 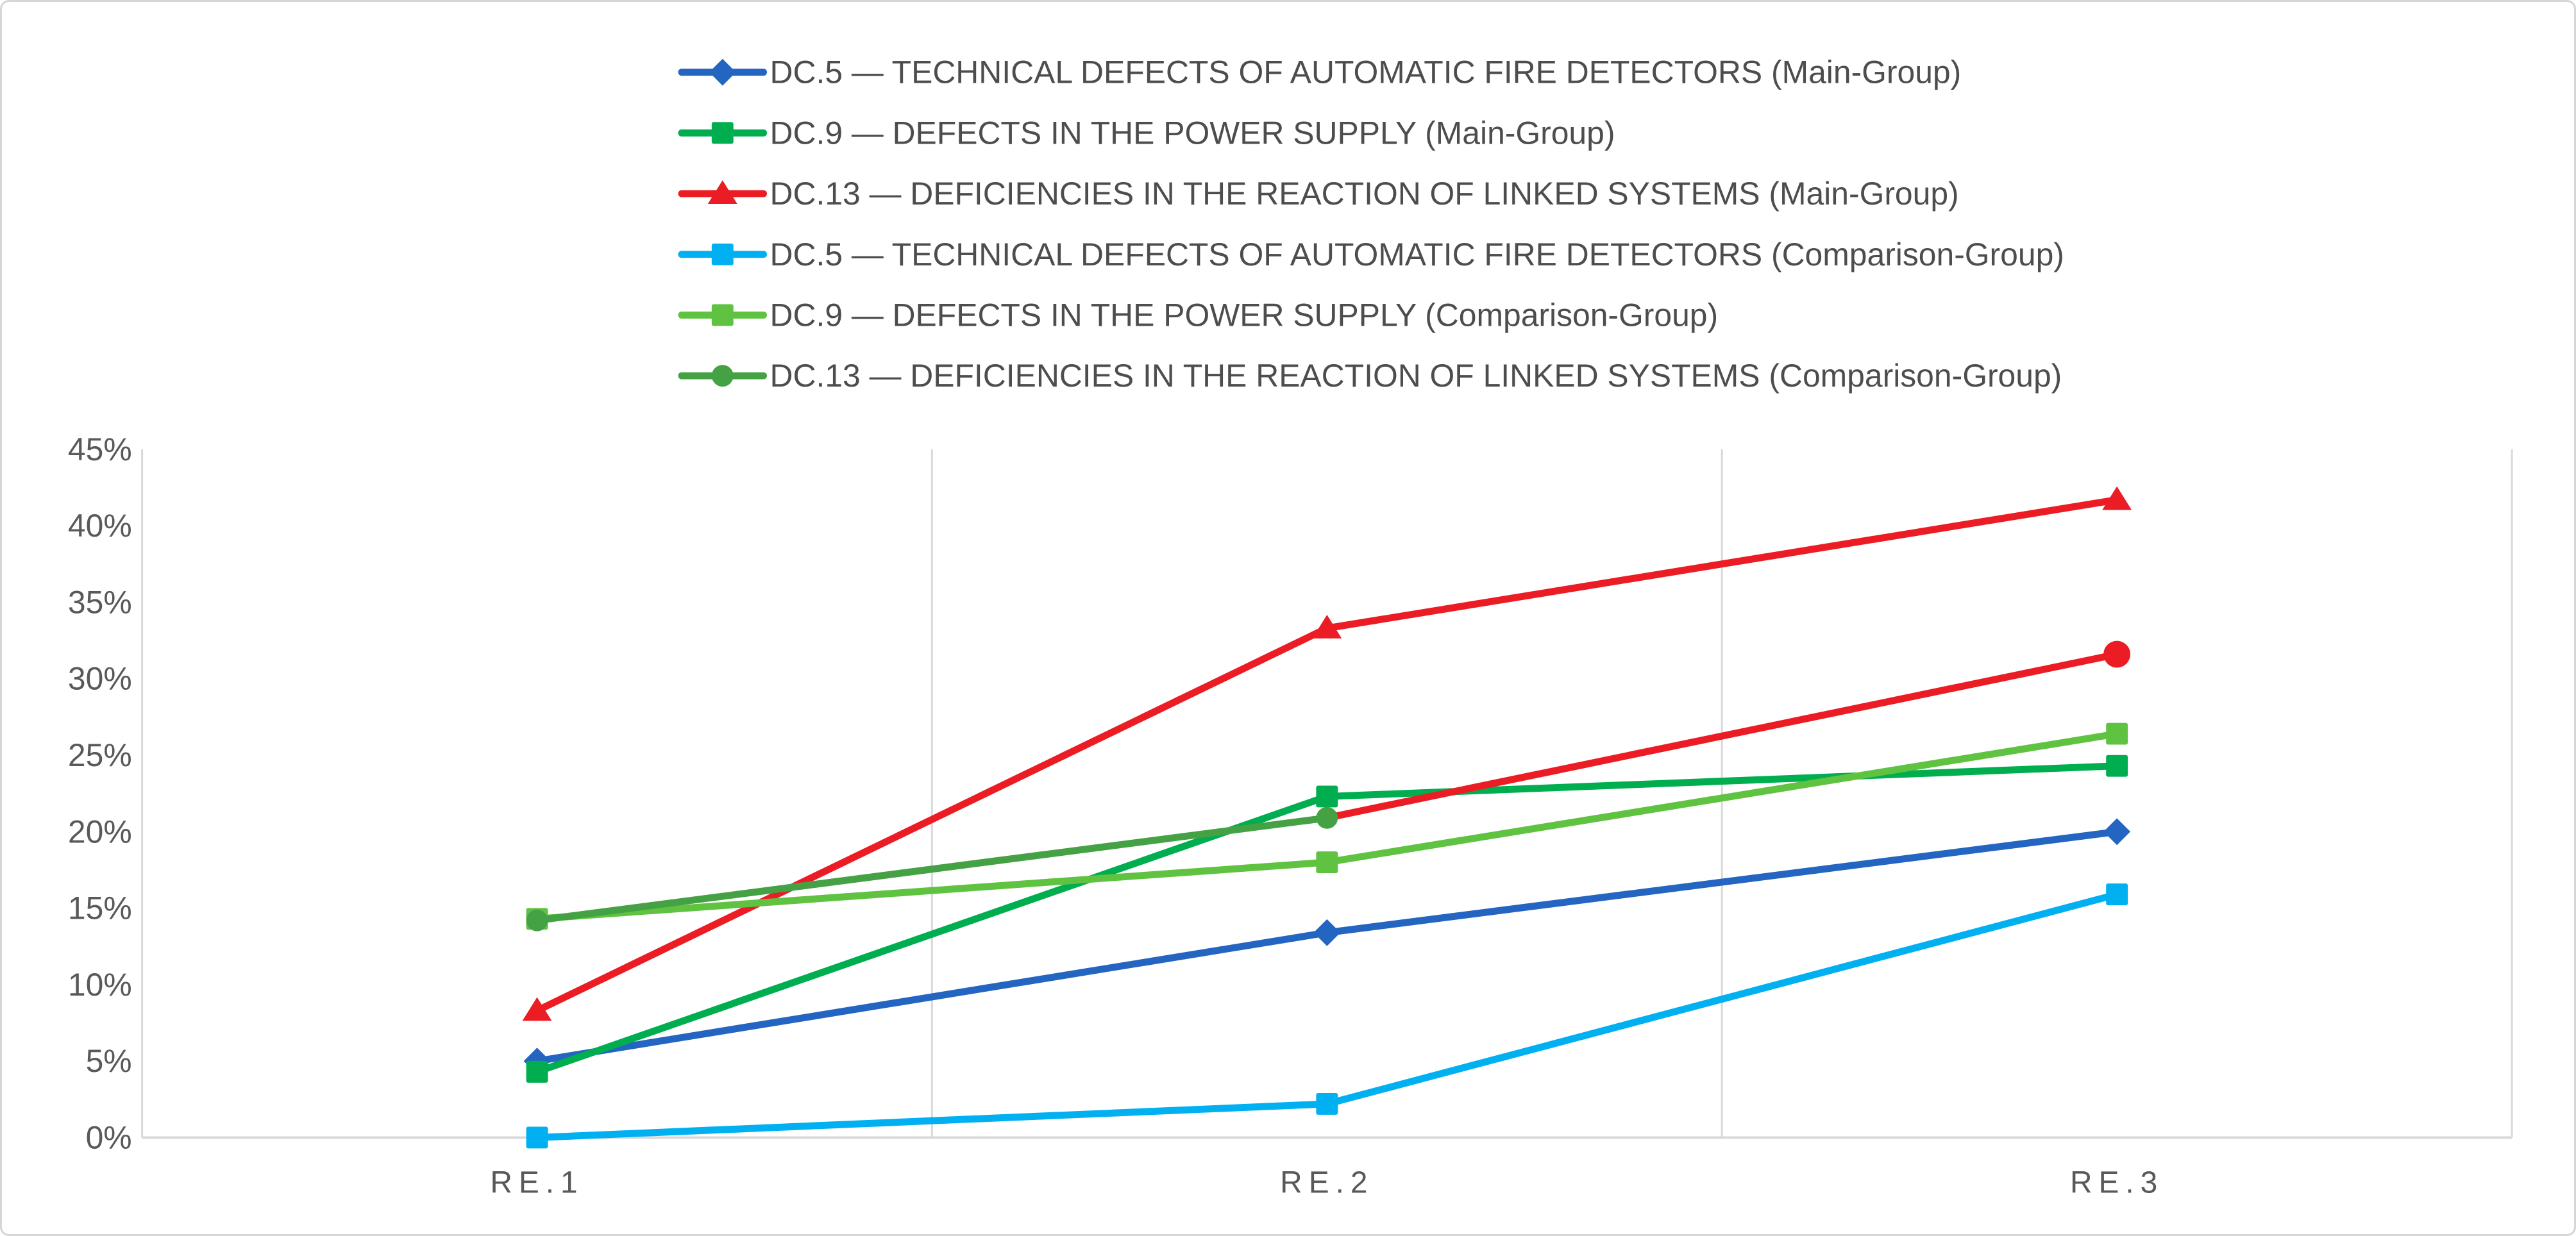 I want to click on y-tick-label: 40%, so click(x=100, y=526).